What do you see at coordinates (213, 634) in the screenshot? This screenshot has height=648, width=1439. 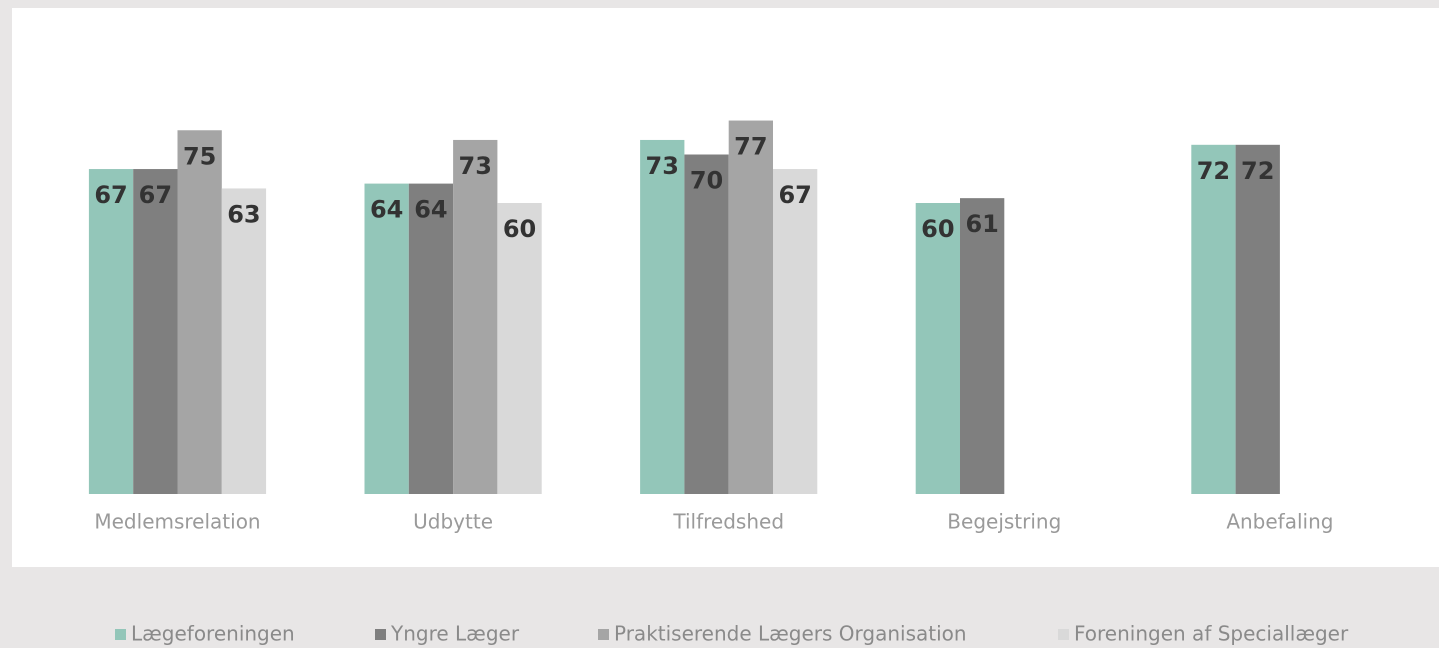 I see `legend-label: Lægeforeningen` at bounding box center [213, 634].